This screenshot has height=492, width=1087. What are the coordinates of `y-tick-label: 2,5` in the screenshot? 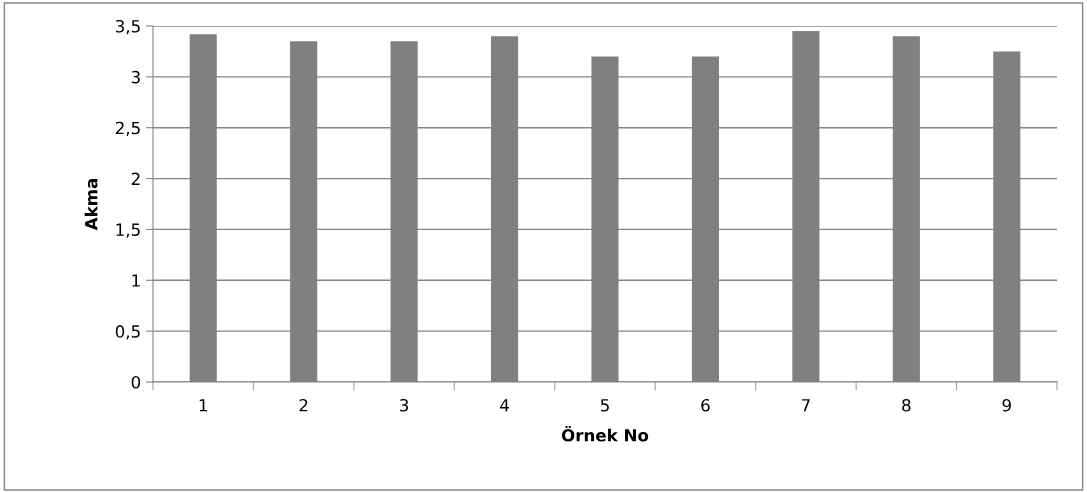 It's located at (127, 128).